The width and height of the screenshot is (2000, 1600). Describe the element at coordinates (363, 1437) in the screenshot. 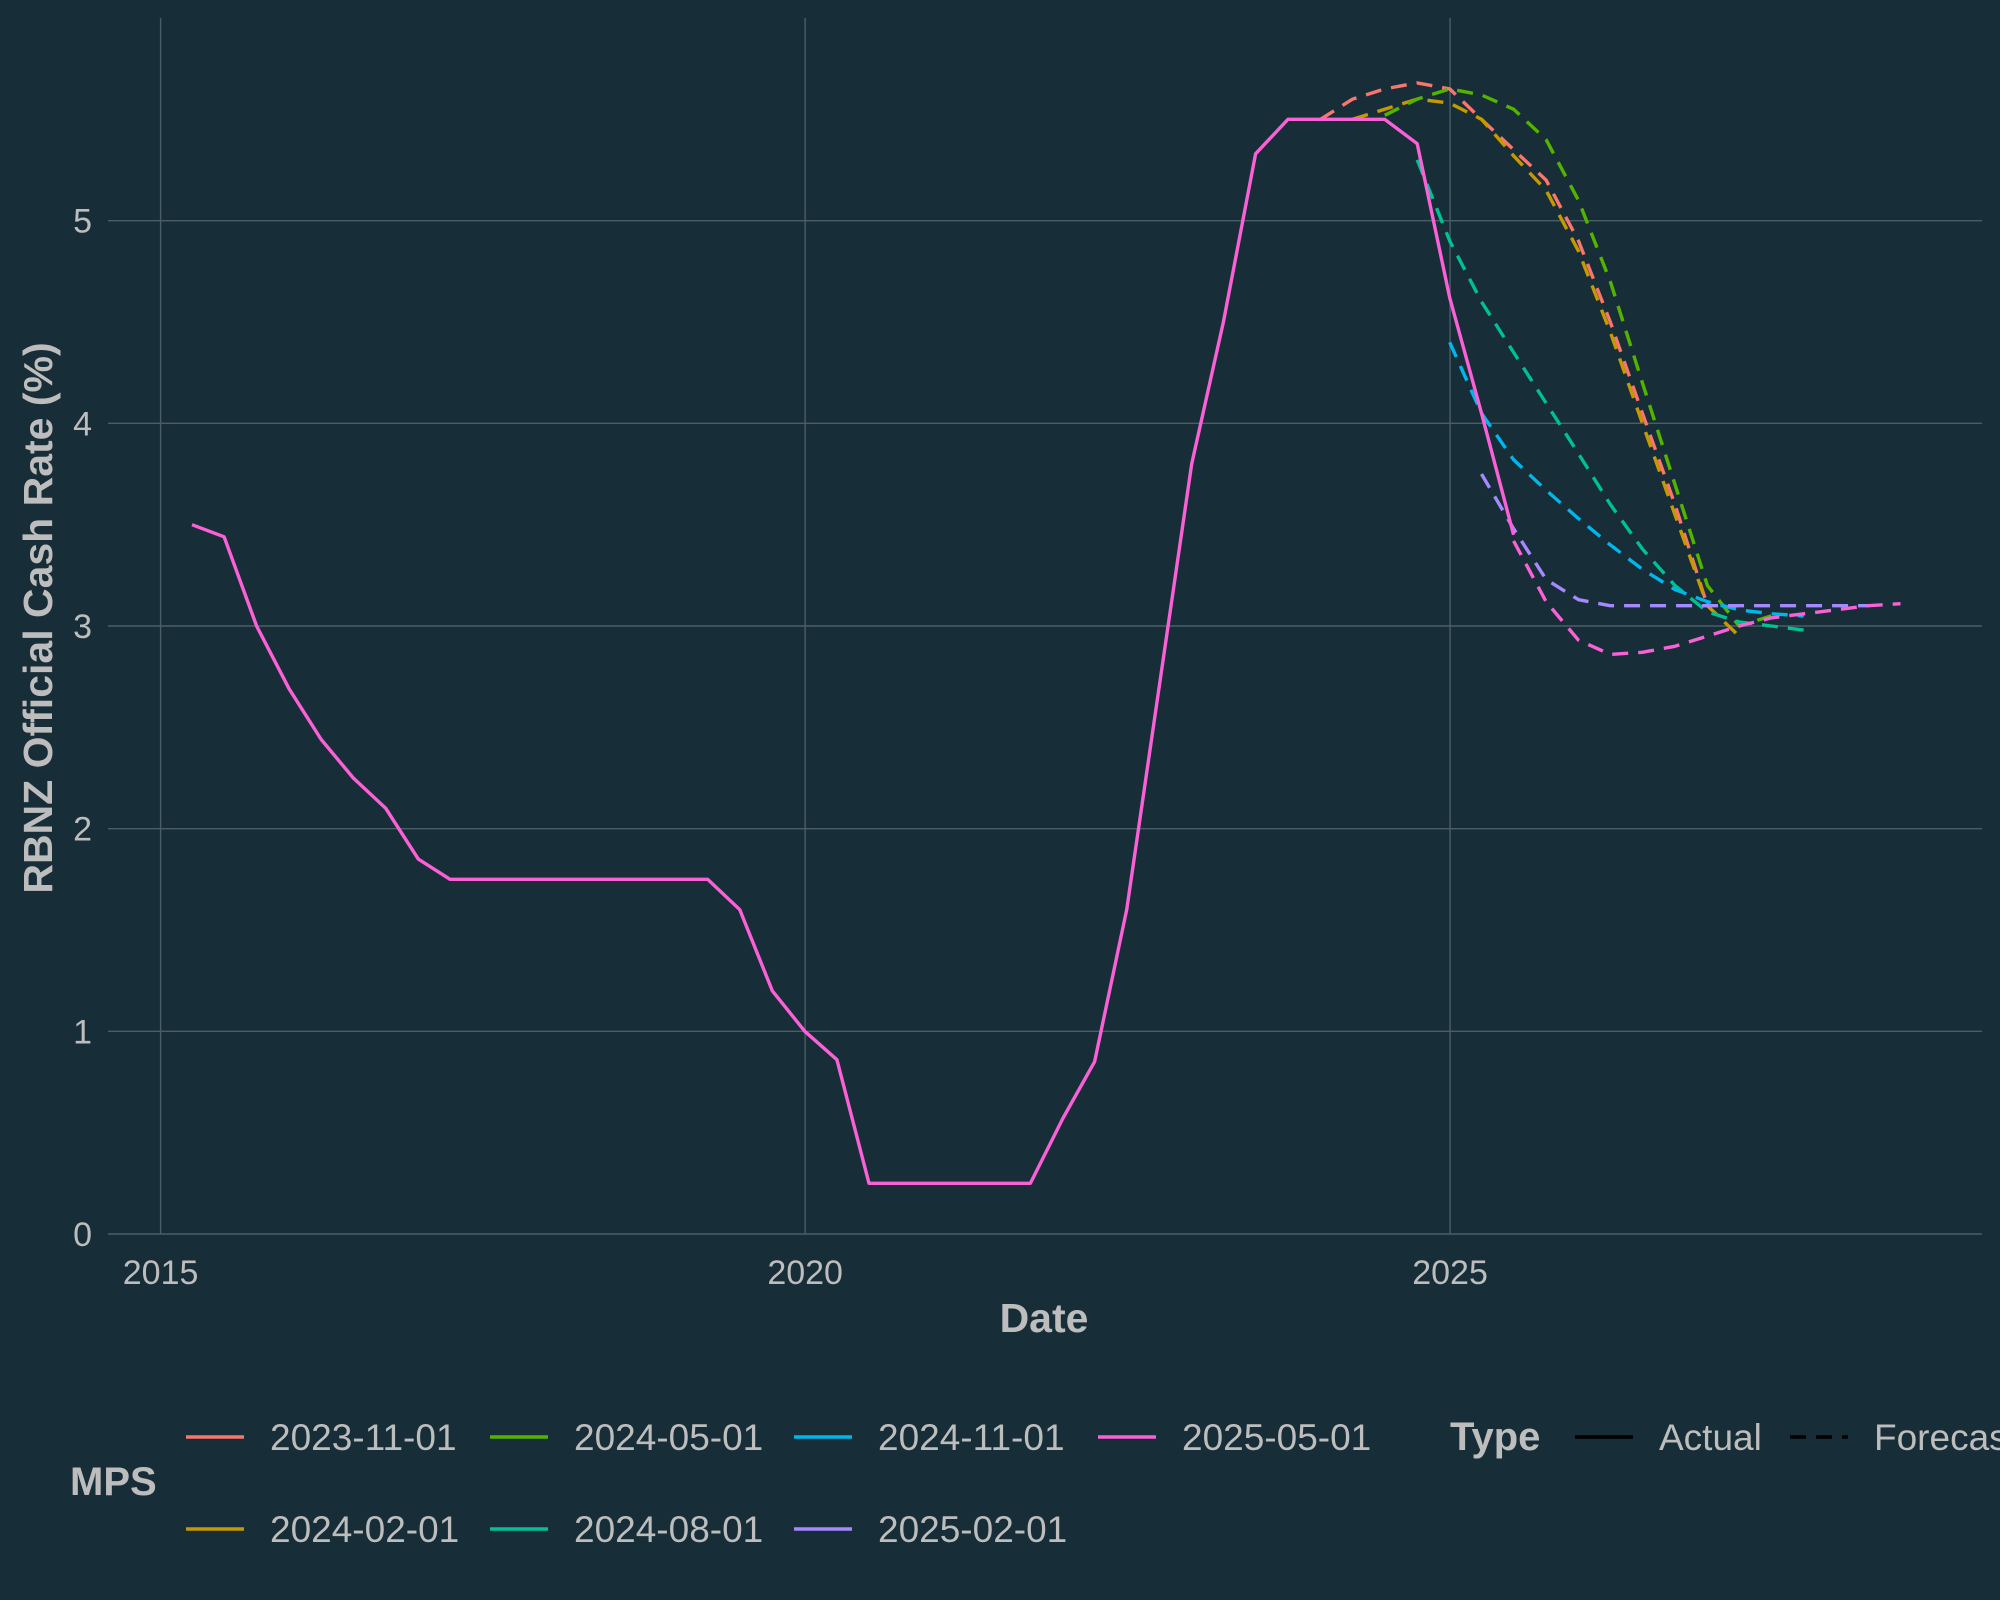

I see `legend-label-2023-11-01: 2023-11-01` at that location.